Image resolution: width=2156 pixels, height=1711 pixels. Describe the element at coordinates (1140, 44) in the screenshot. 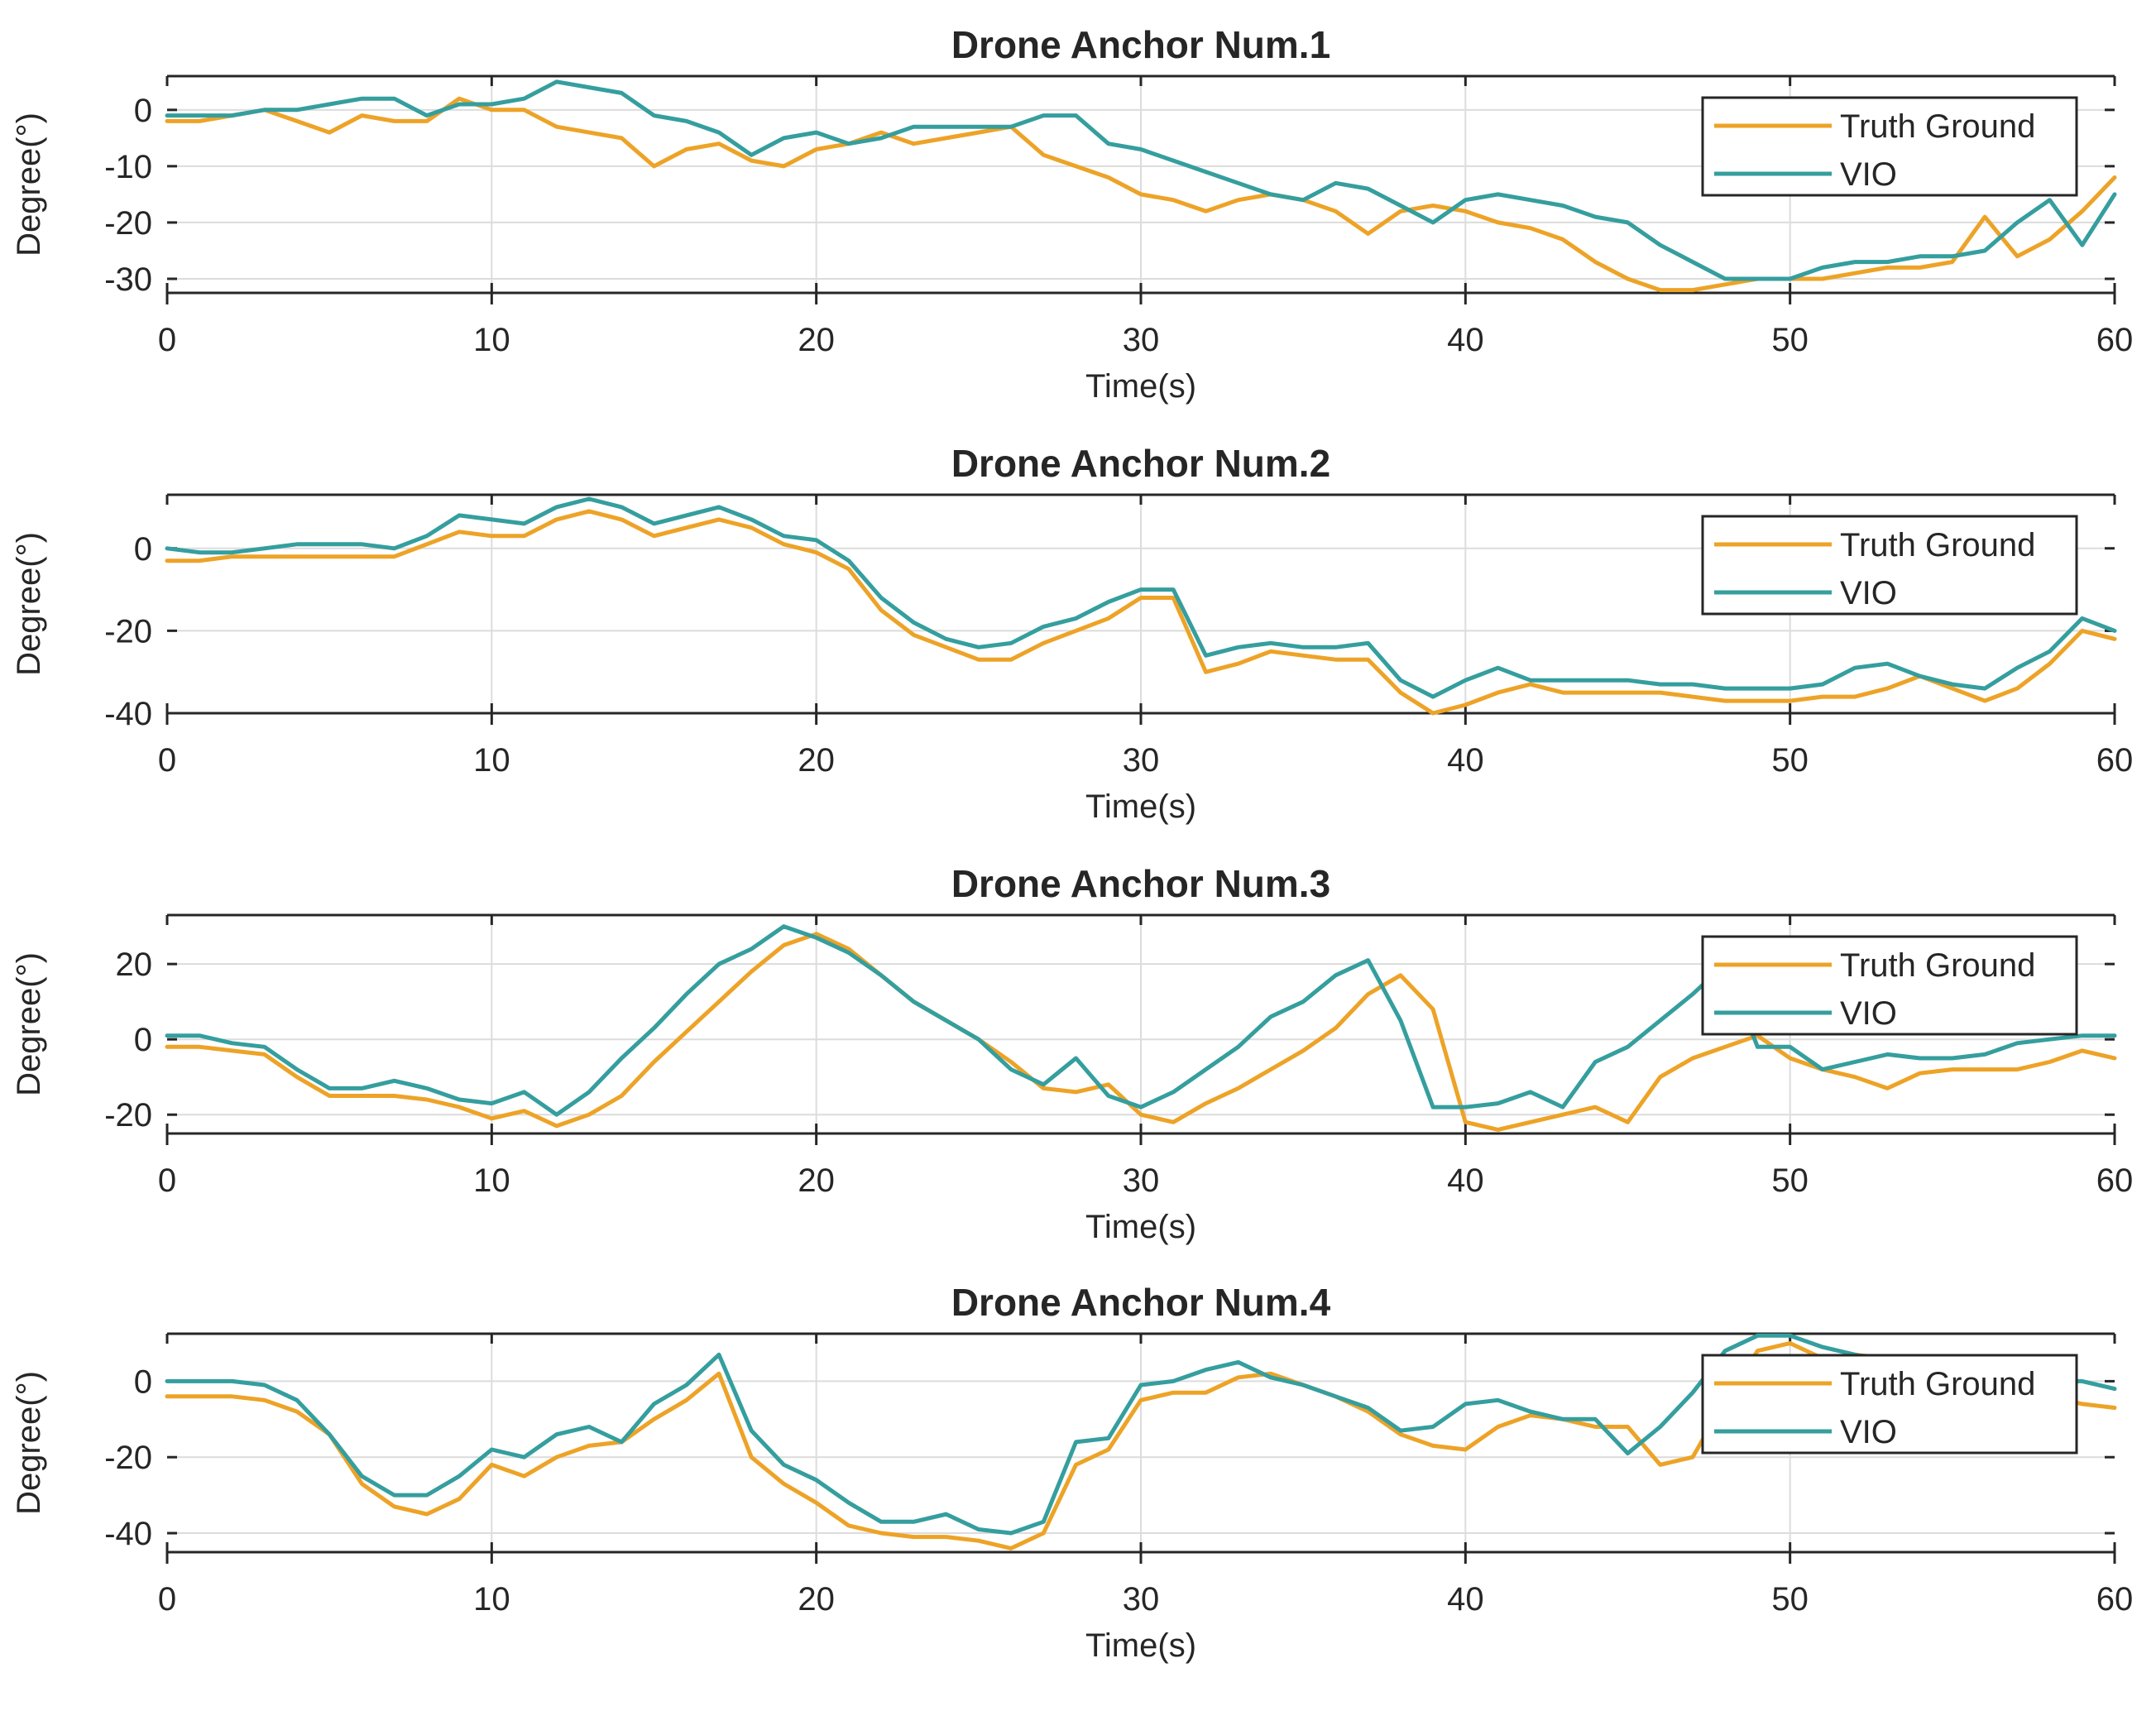

I see `chart-title: Drone Anchor Num.1` at that location.